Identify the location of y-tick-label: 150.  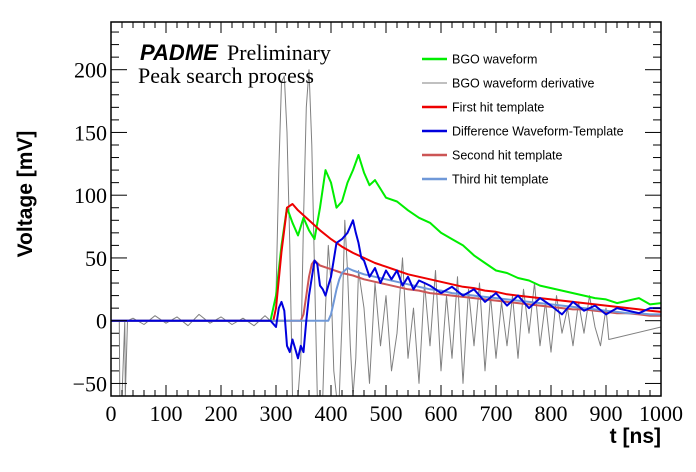
(90, 132).